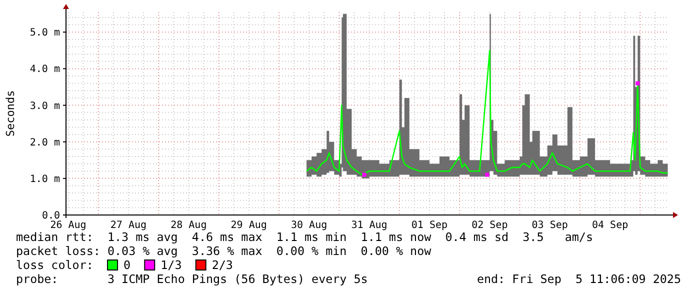  I want to click on legend-label: 0, so click(127, 265).